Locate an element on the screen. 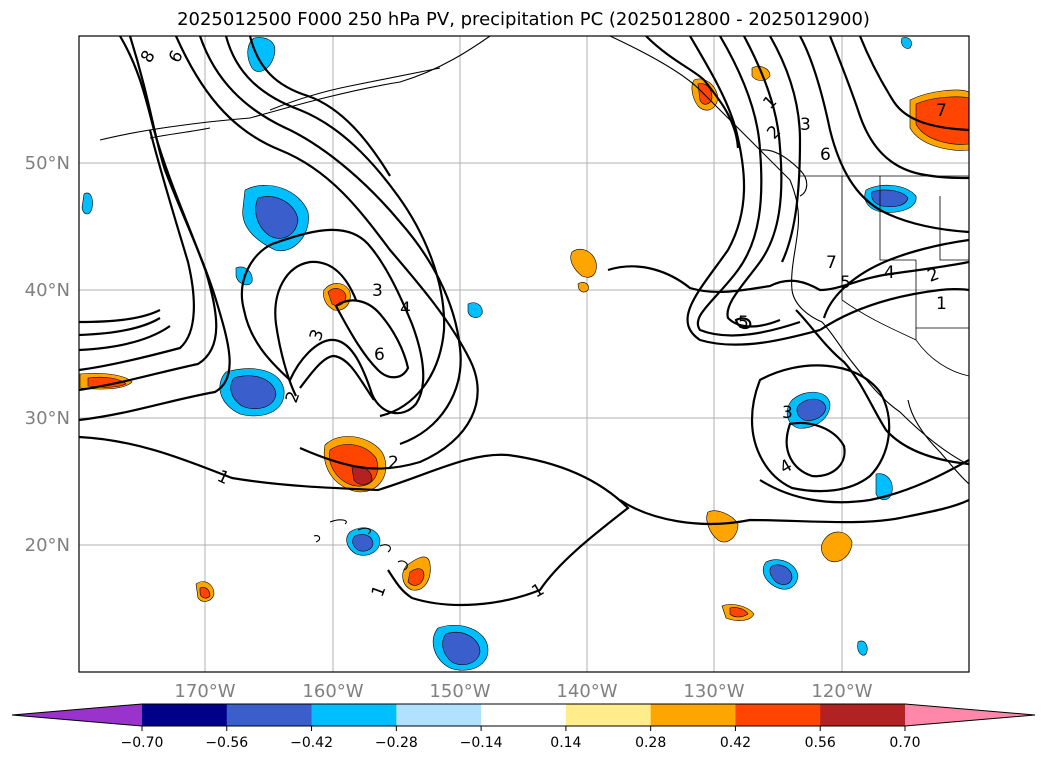 The width and height of the screenshot is (1047, 765). colorbar-tick-label: −0.70 is located at coordinates (142, 743).